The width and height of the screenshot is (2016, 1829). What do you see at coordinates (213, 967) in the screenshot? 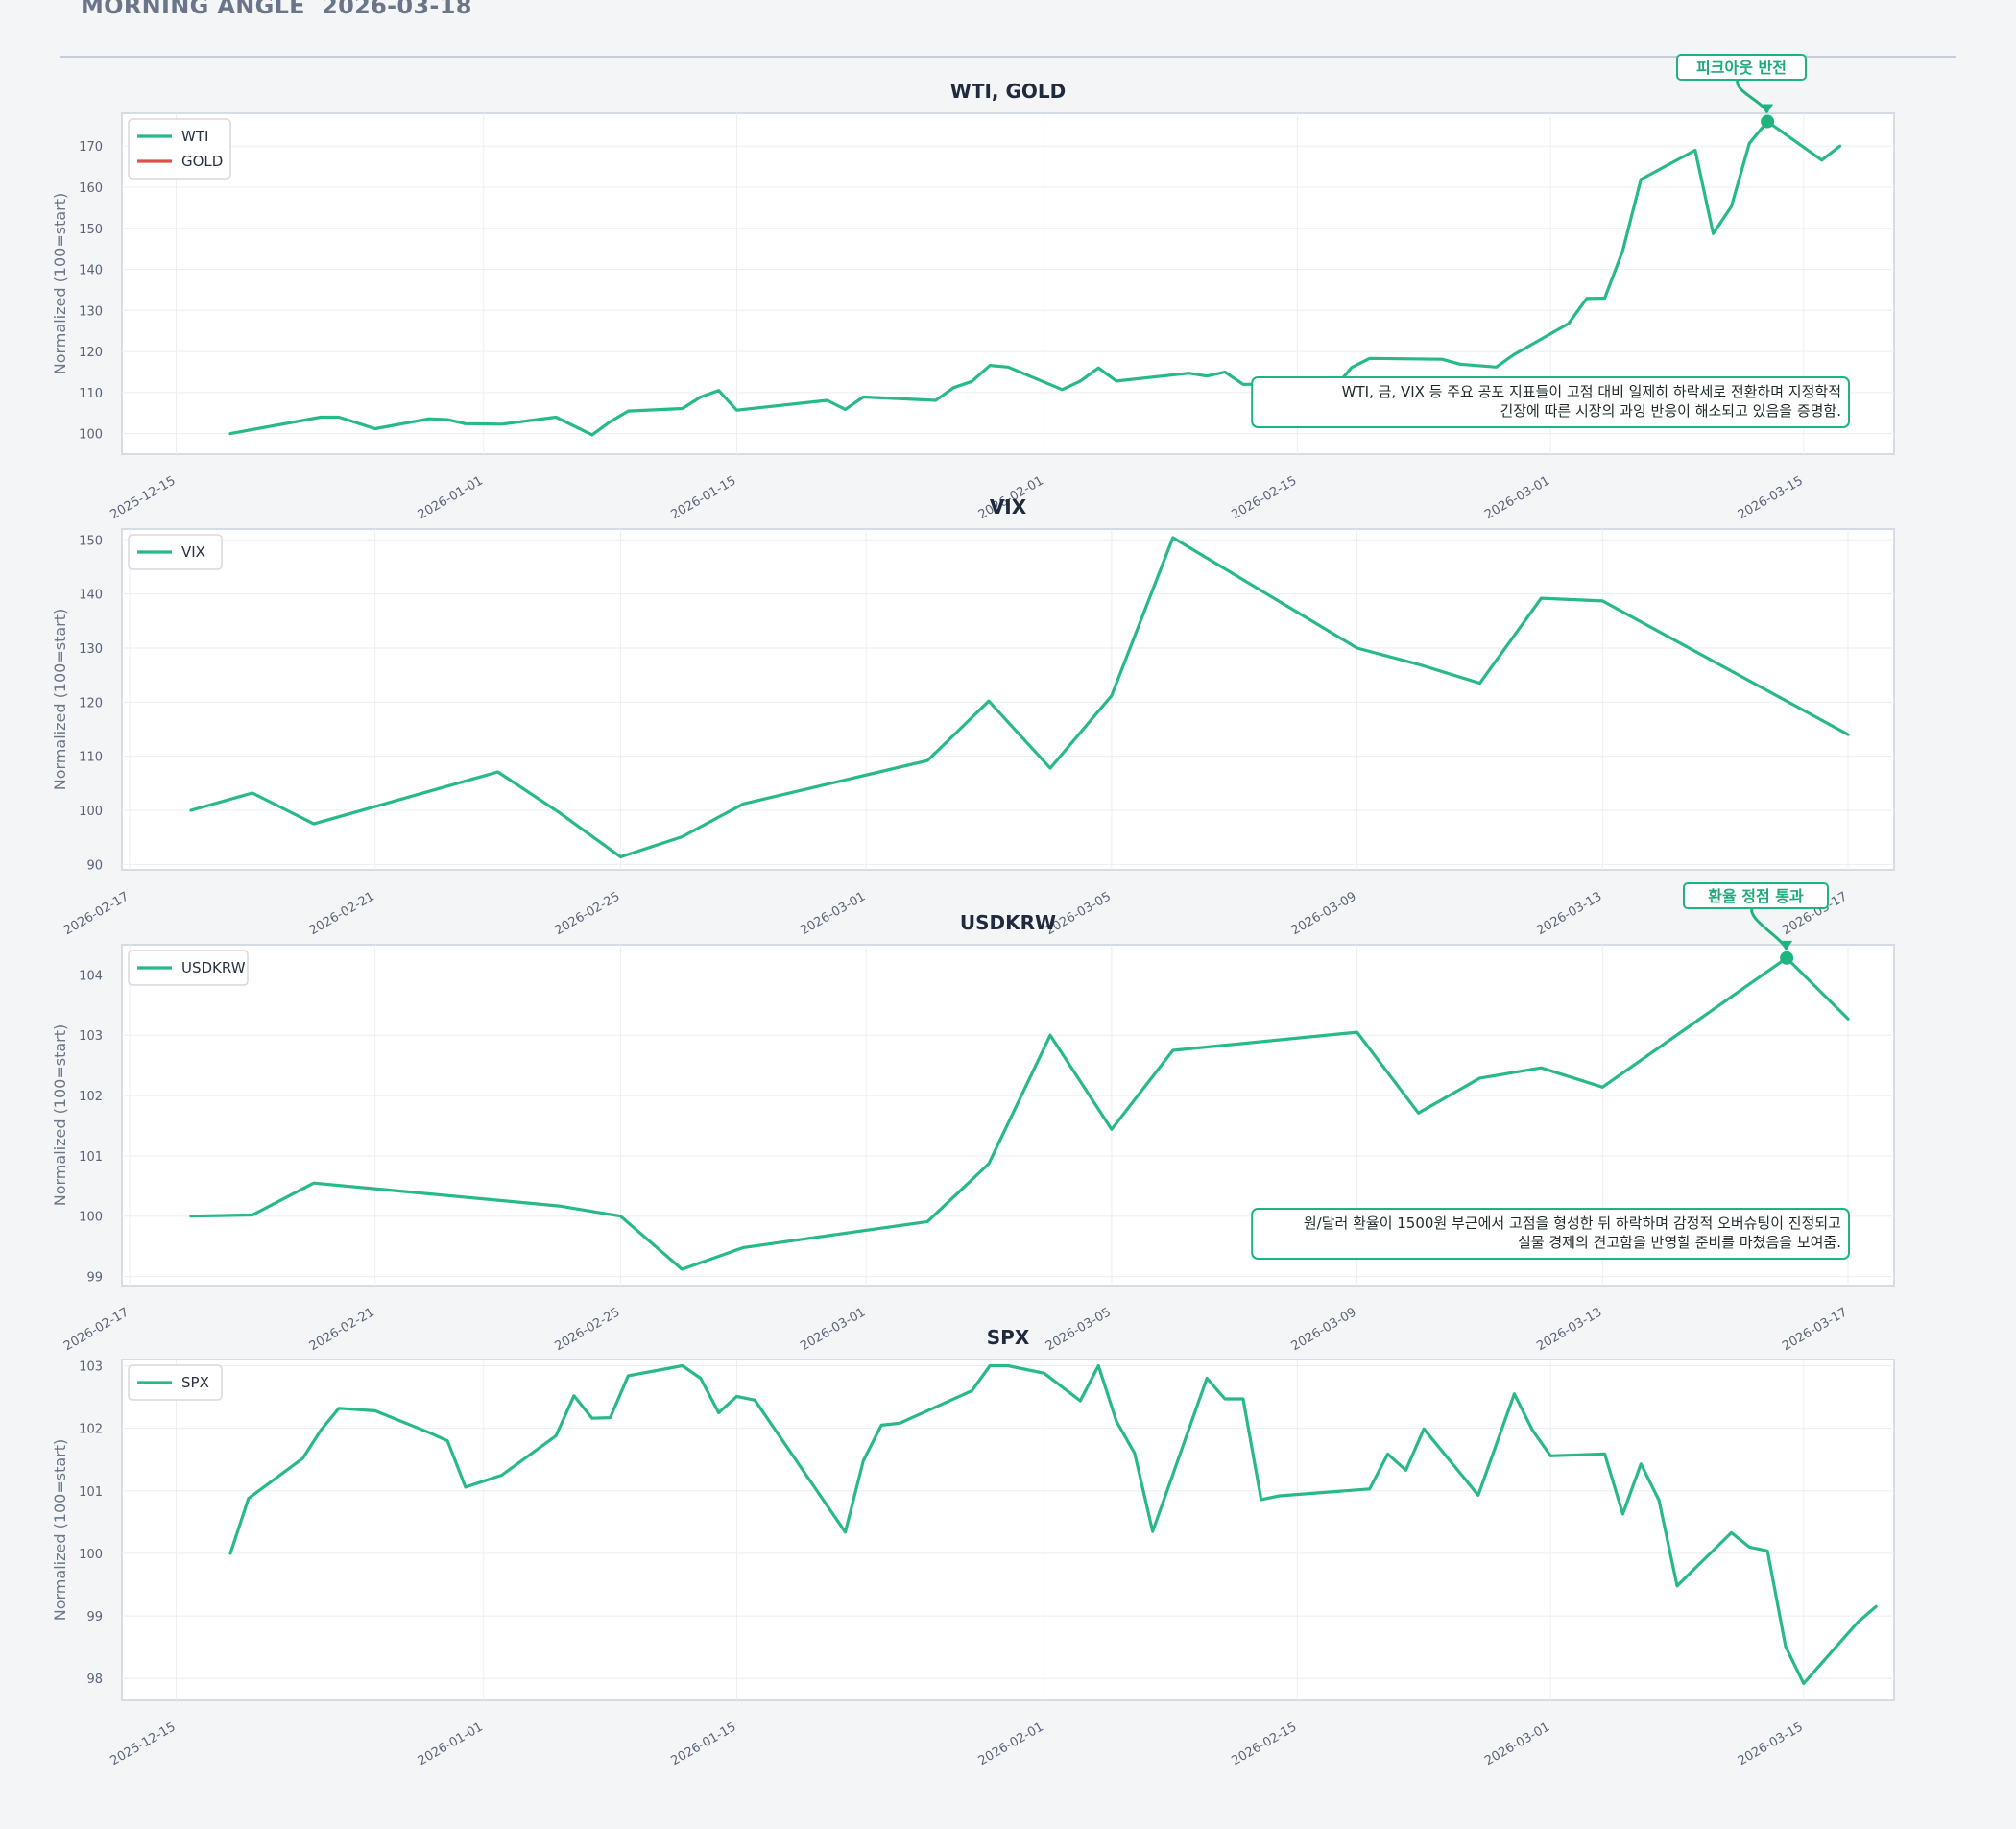
I see `legend-label: USDKRW` at bounding box center [213, 967].